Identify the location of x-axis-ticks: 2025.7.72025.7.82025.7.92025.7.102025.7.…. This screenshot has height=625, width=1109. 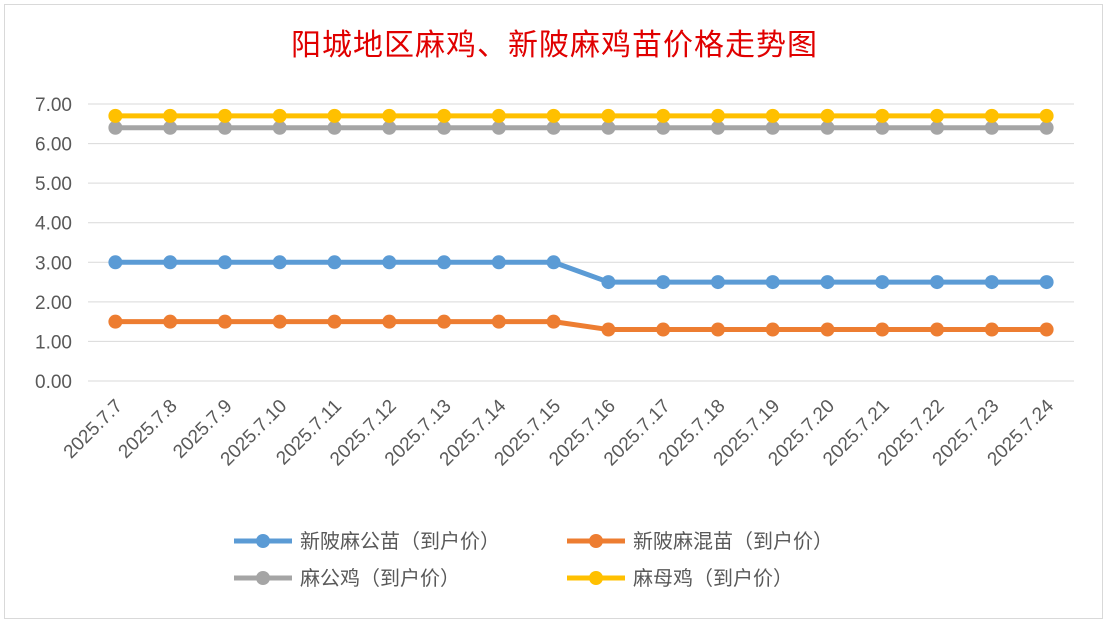
(559, 432).